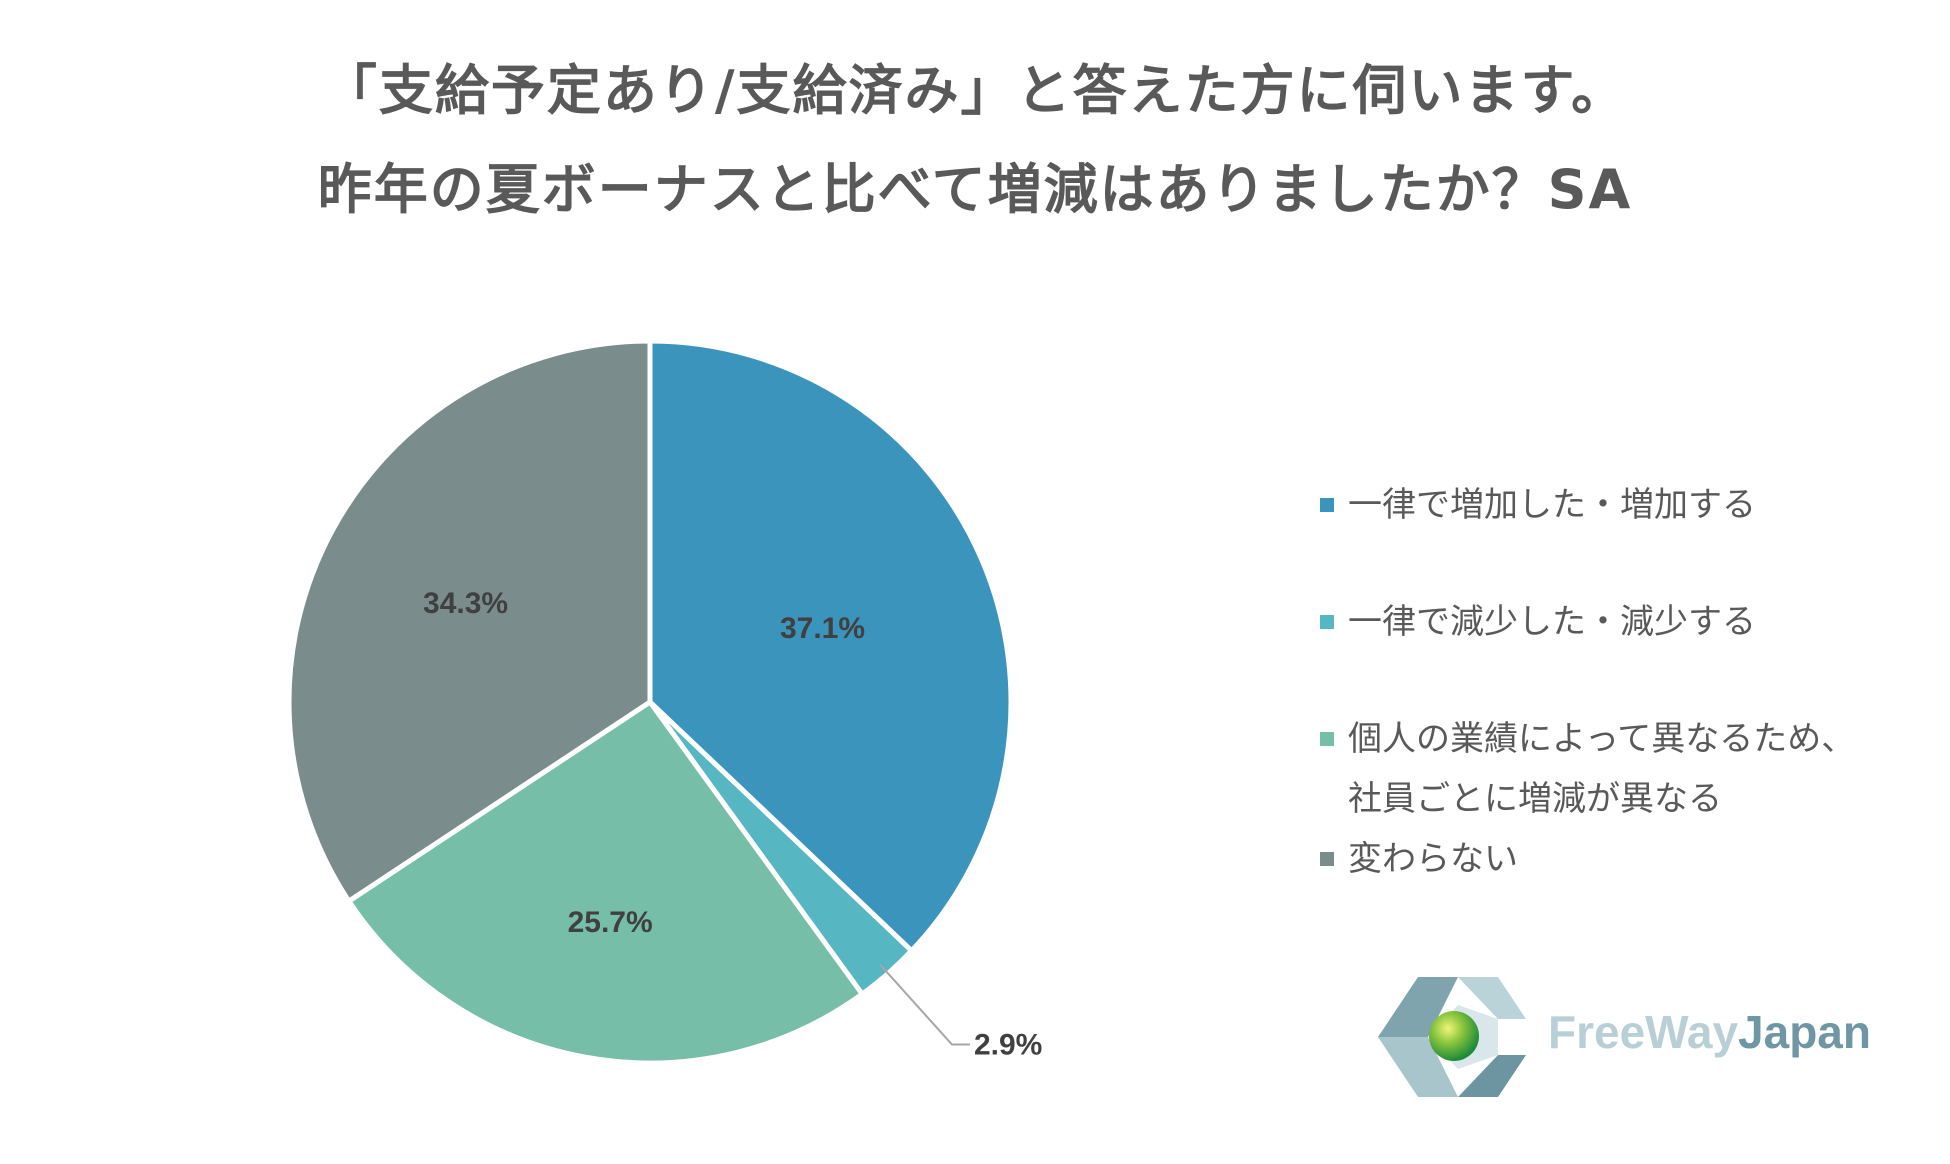 This screenshot has height=1164, width=1950. Describe the element at coordinates (1620, 769) in the screenshot. I see `legend-item-varies: 個人の業績によって異なるため、 社員ごとに増減が異なる` at that location.